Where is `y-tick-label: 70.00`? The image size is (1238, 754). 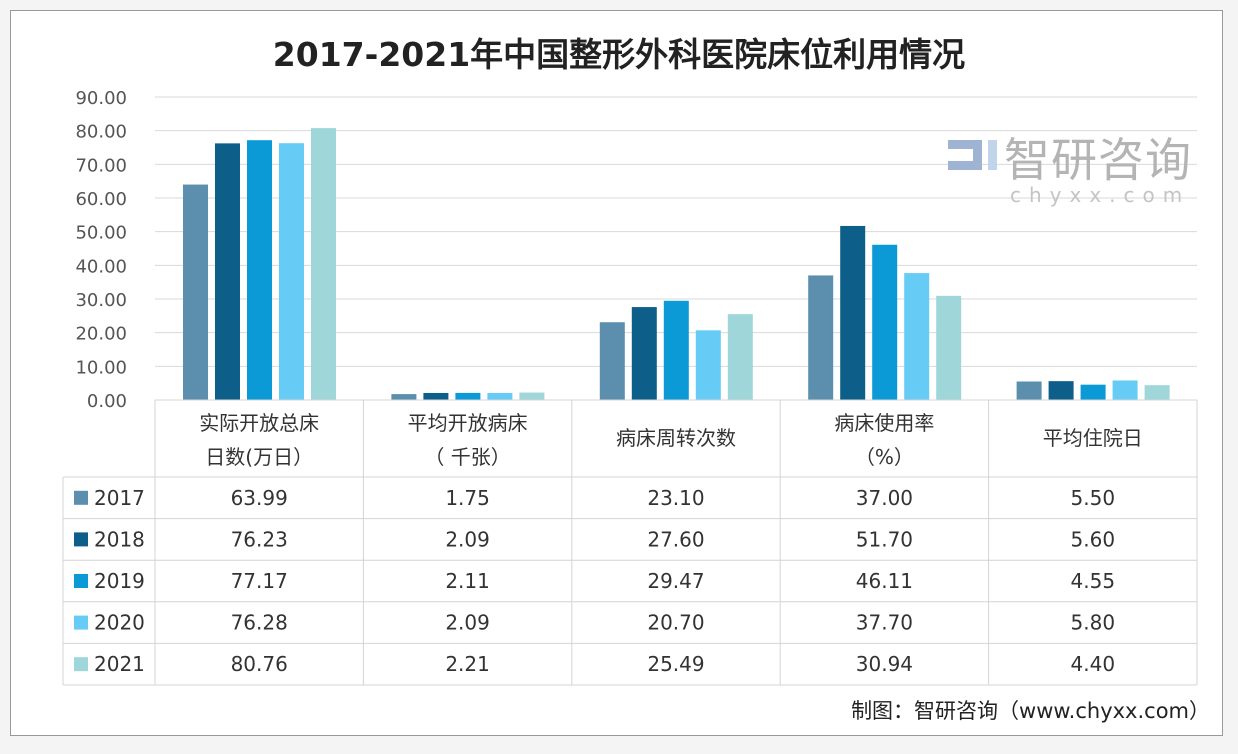 y-tick-label: 70.00 is located at coordinates (101, 165).